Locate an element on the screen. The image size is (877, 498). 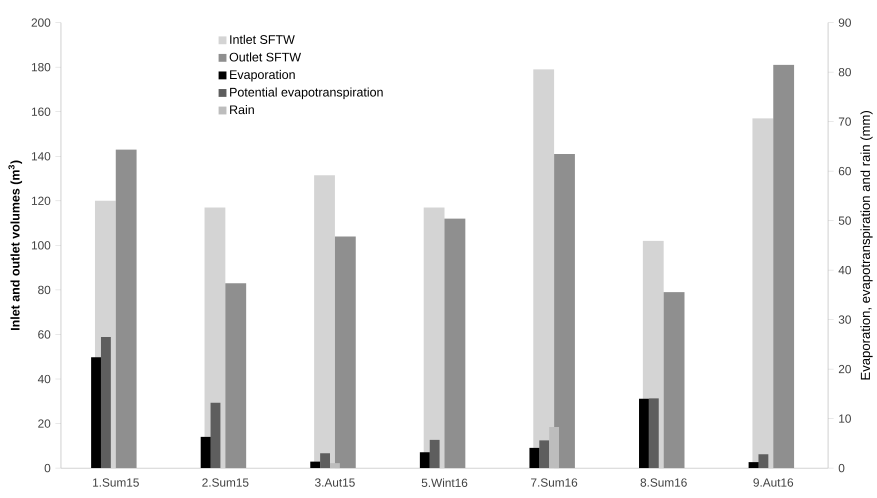
y2-tick-label: 20 is located at coordinates (844, 369).